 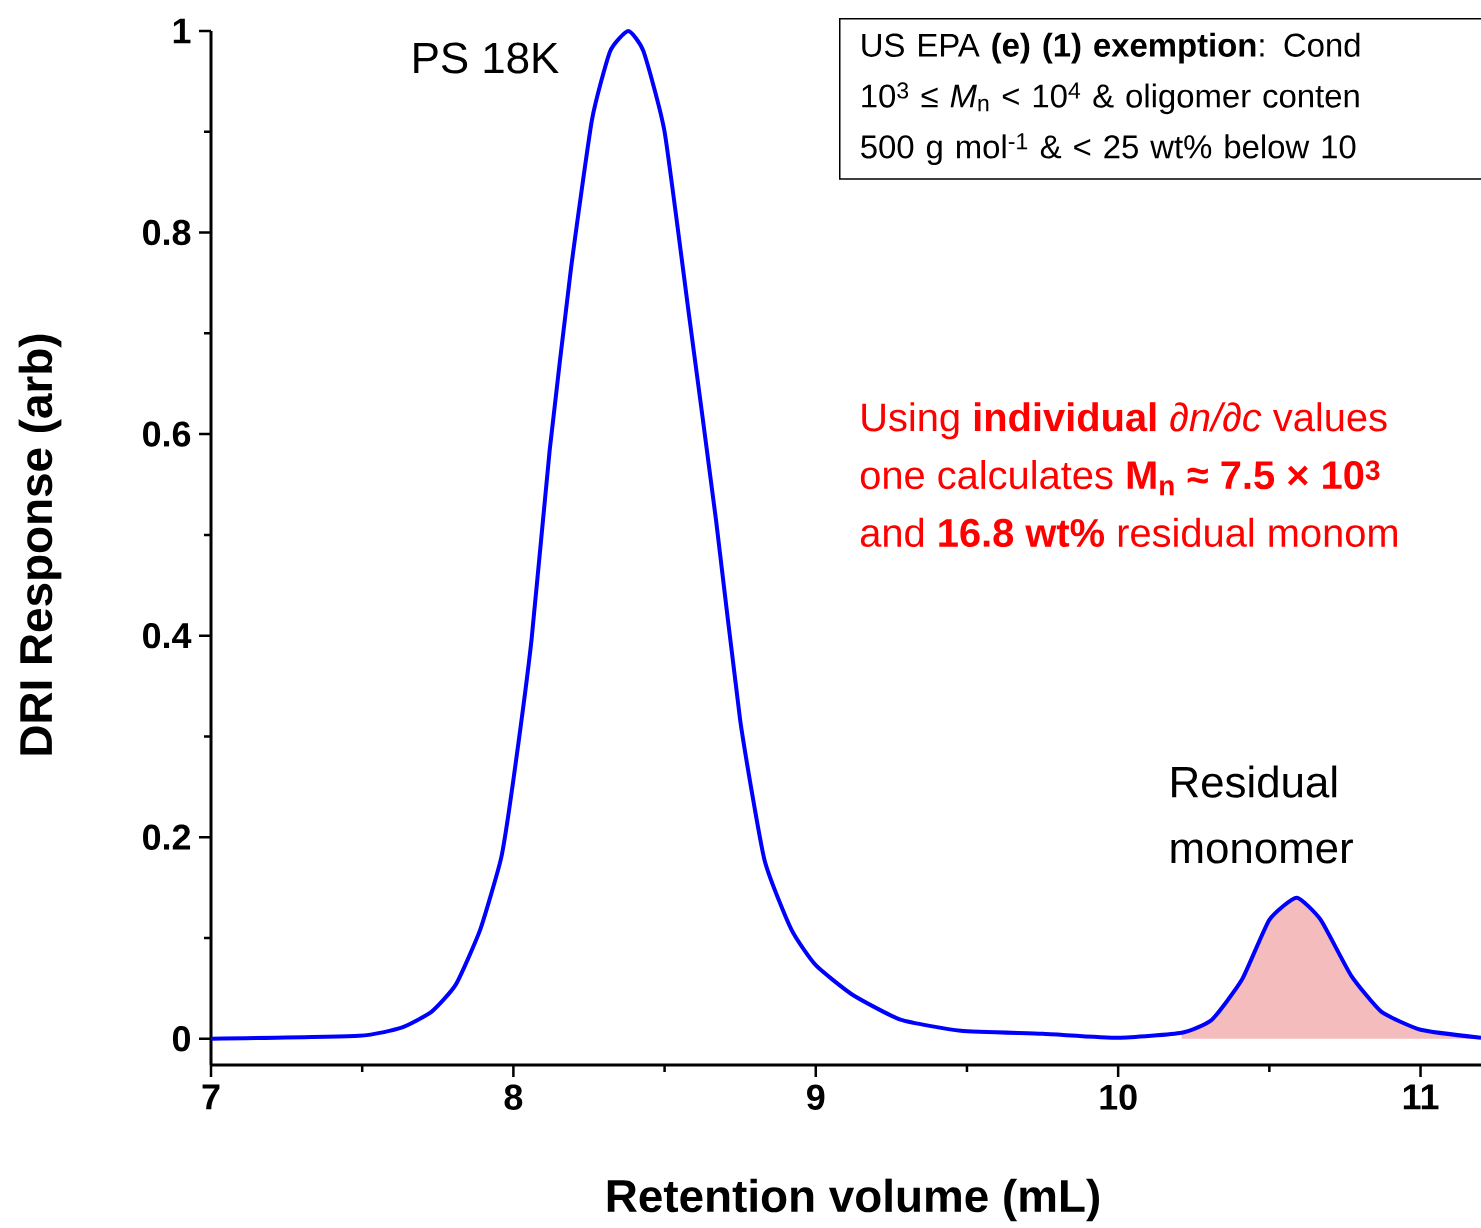 What do you see at coordinates (1110, 98) in the screenshot?
I see `annotation: 10$^{3}$ ≤ M$_{n}$ < 10$^{4}$ & oligomer conten` at bounding box center [1110, 98].